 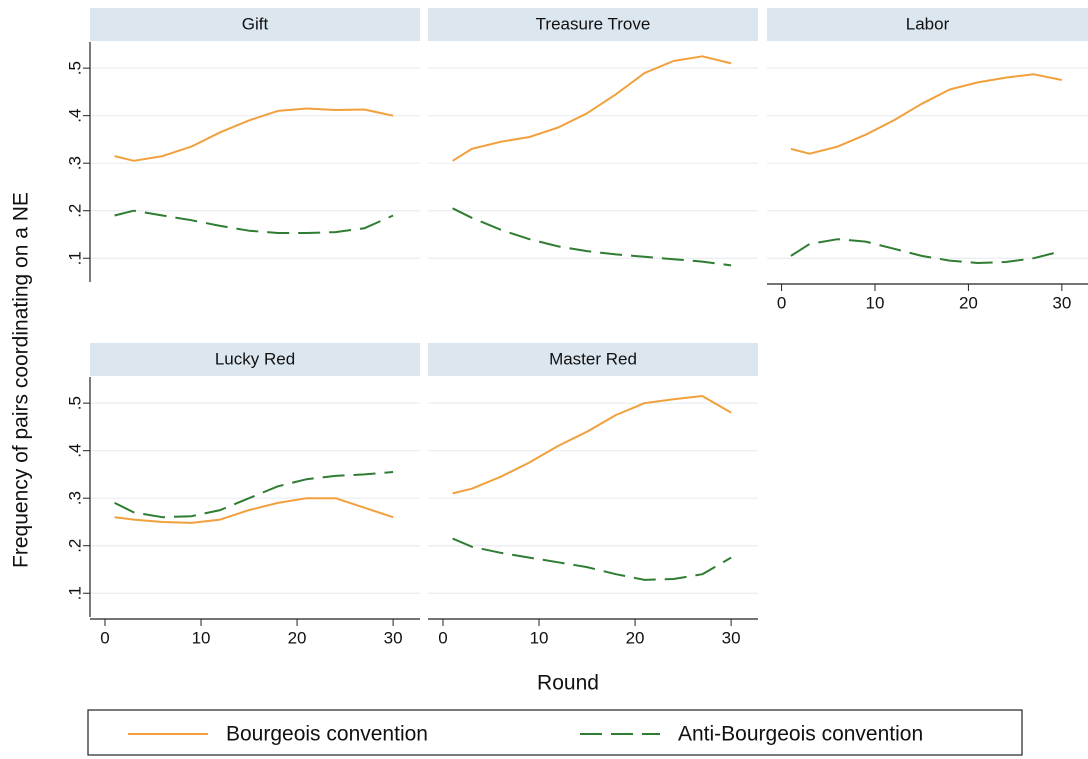 I want to click on panel-title: Treasure Trove, so click(x=593, y=23).